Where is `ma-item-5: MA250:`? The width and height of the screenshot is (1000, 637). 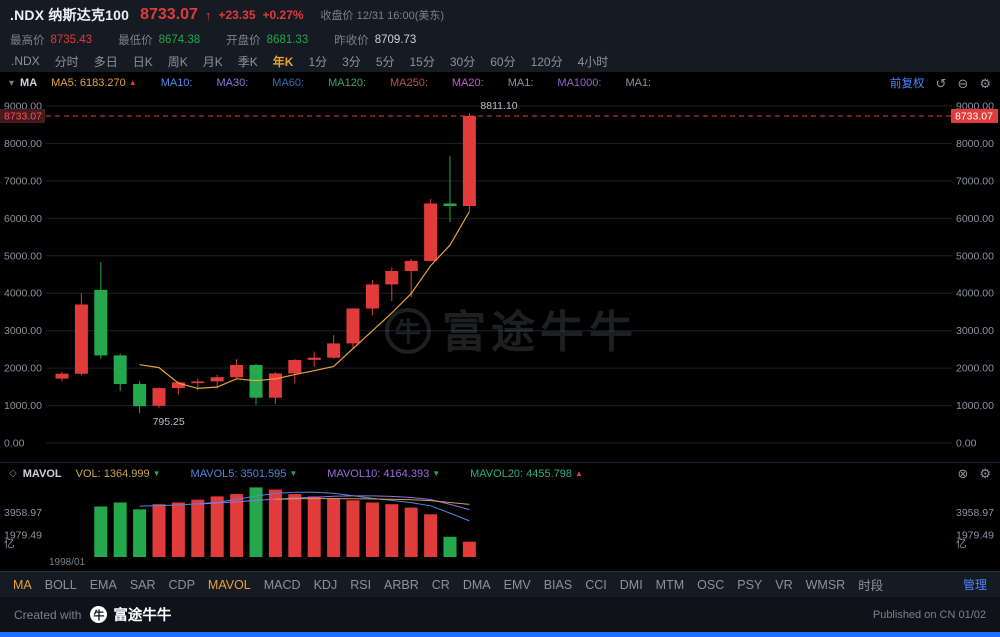 ma-item-5: MA250: is located at coordinates (409, 83).